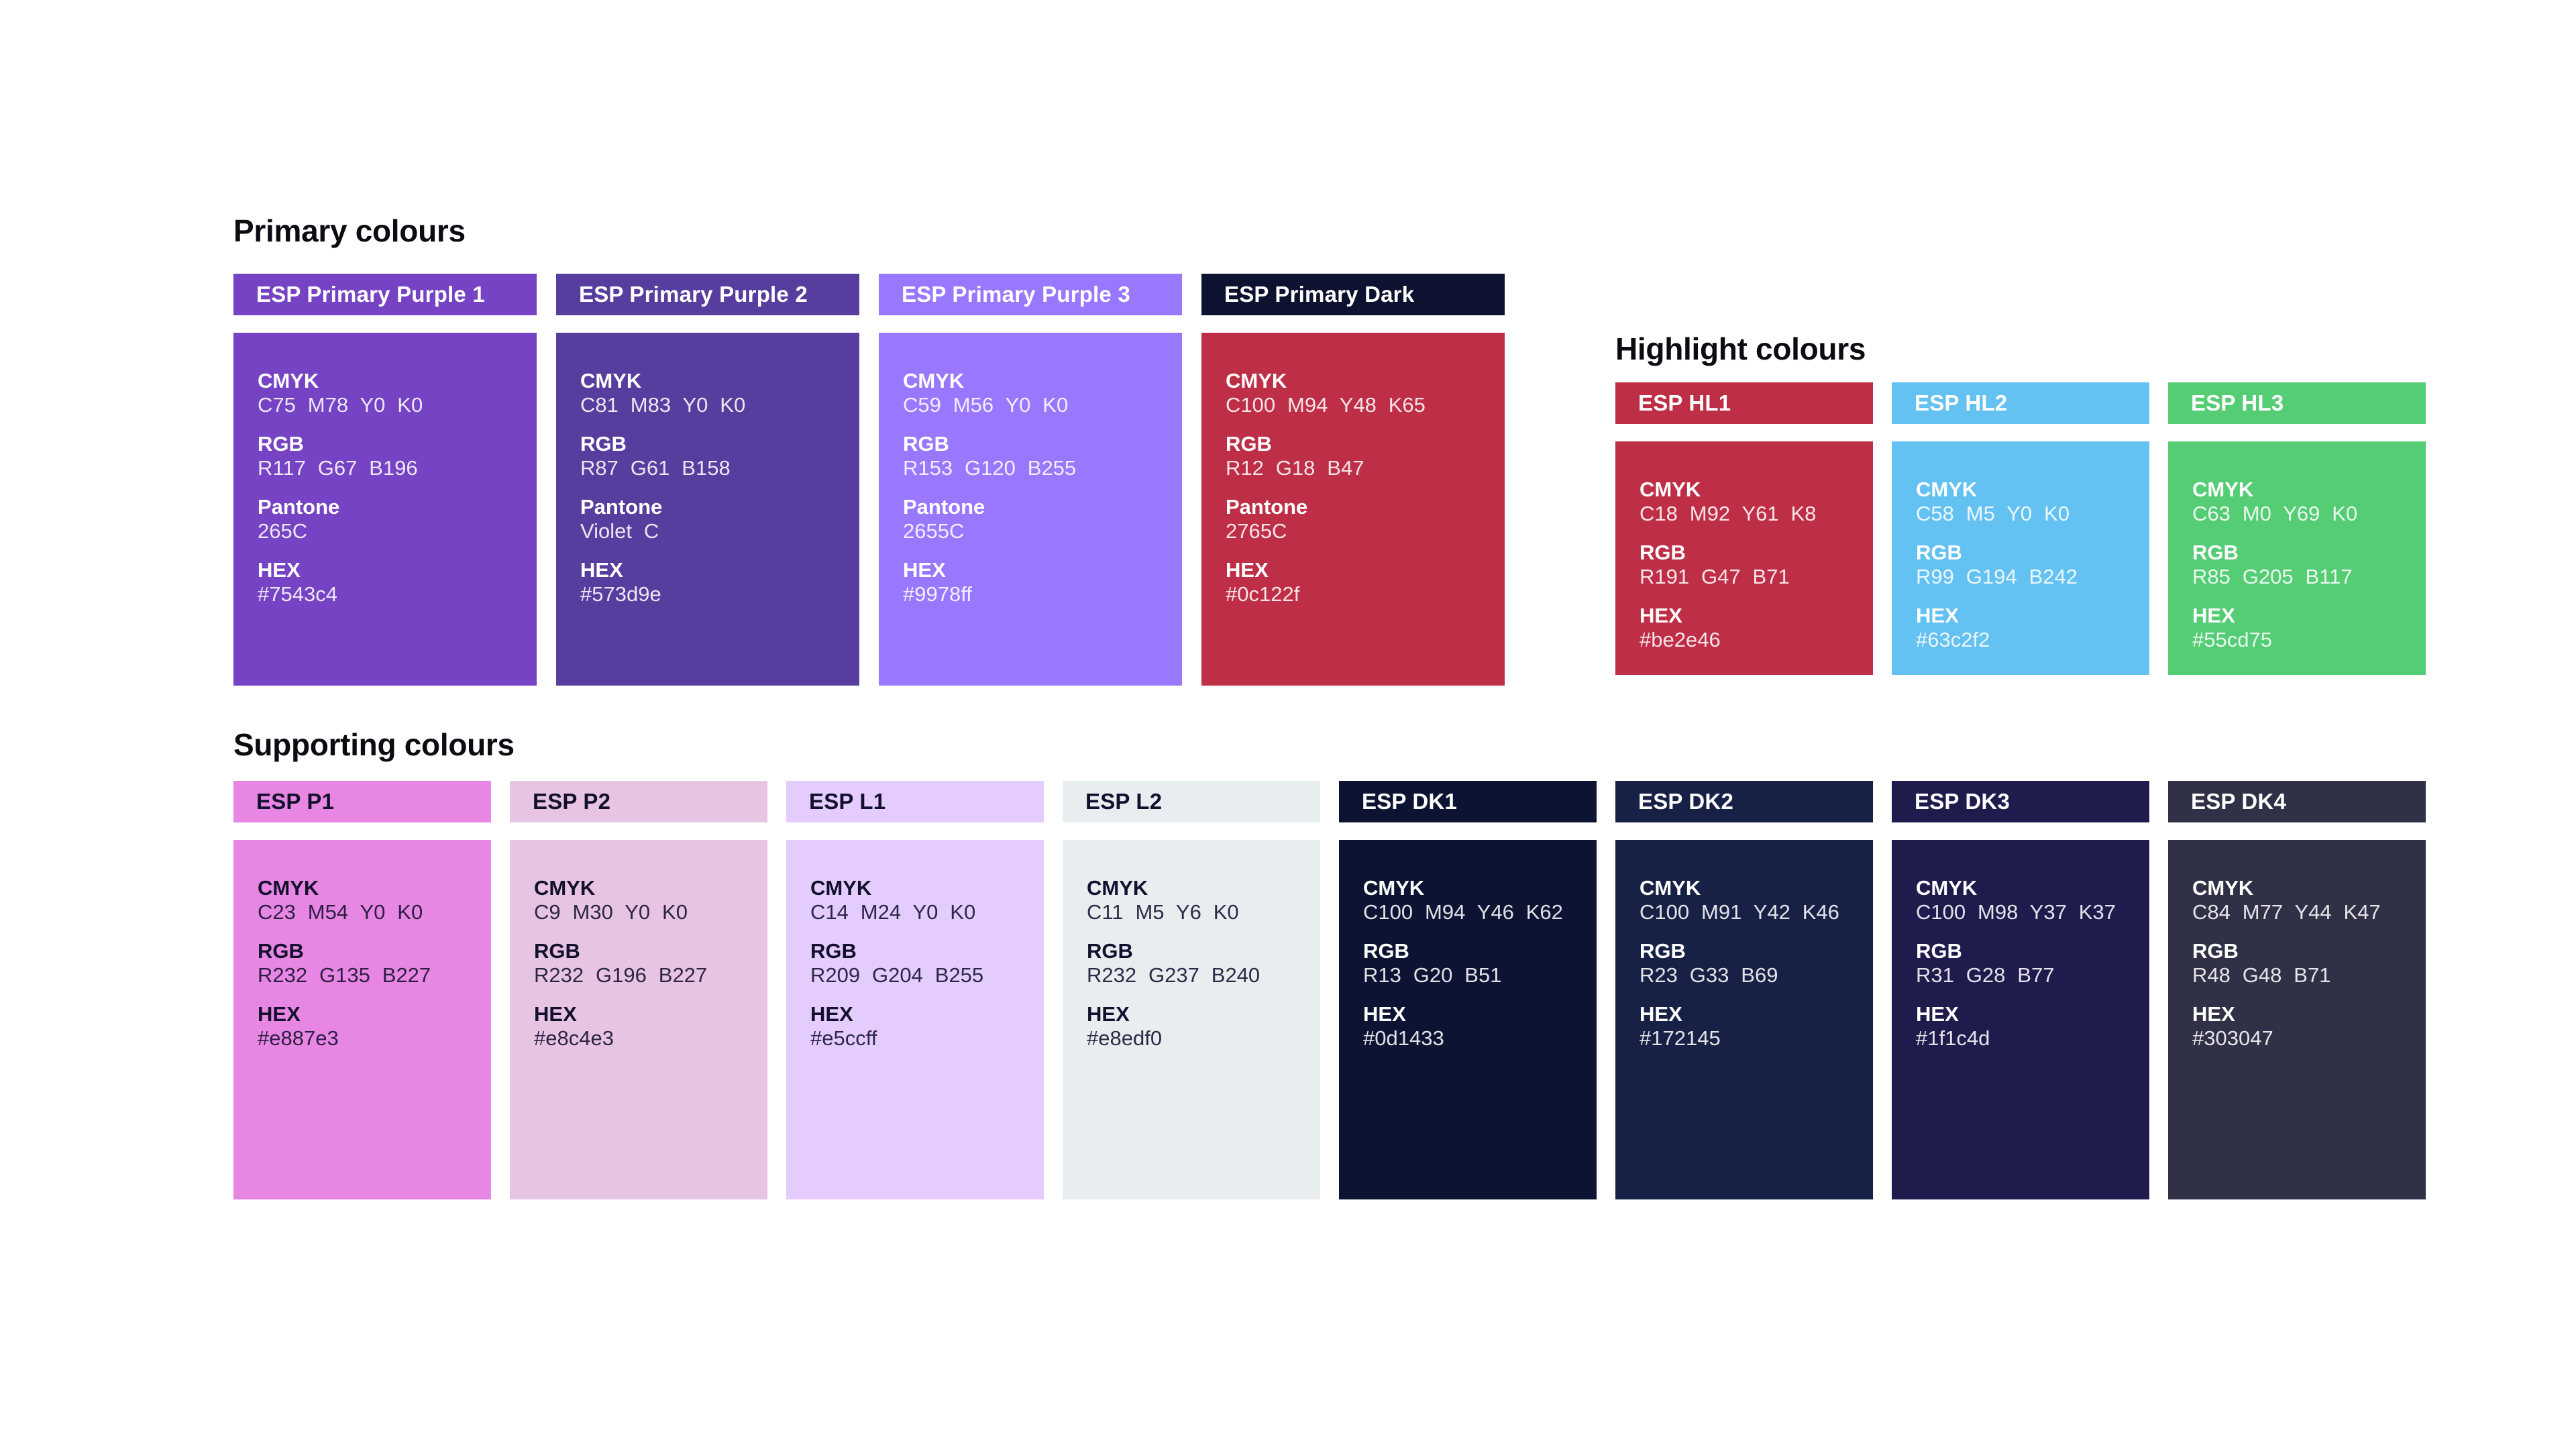 This screenshot has width=2576, height=1449. What do you see at coordinates (1749, 1026) in the screenshot?
I see `field-hex: HEX #172145` at bounding box center [1749, 1026].